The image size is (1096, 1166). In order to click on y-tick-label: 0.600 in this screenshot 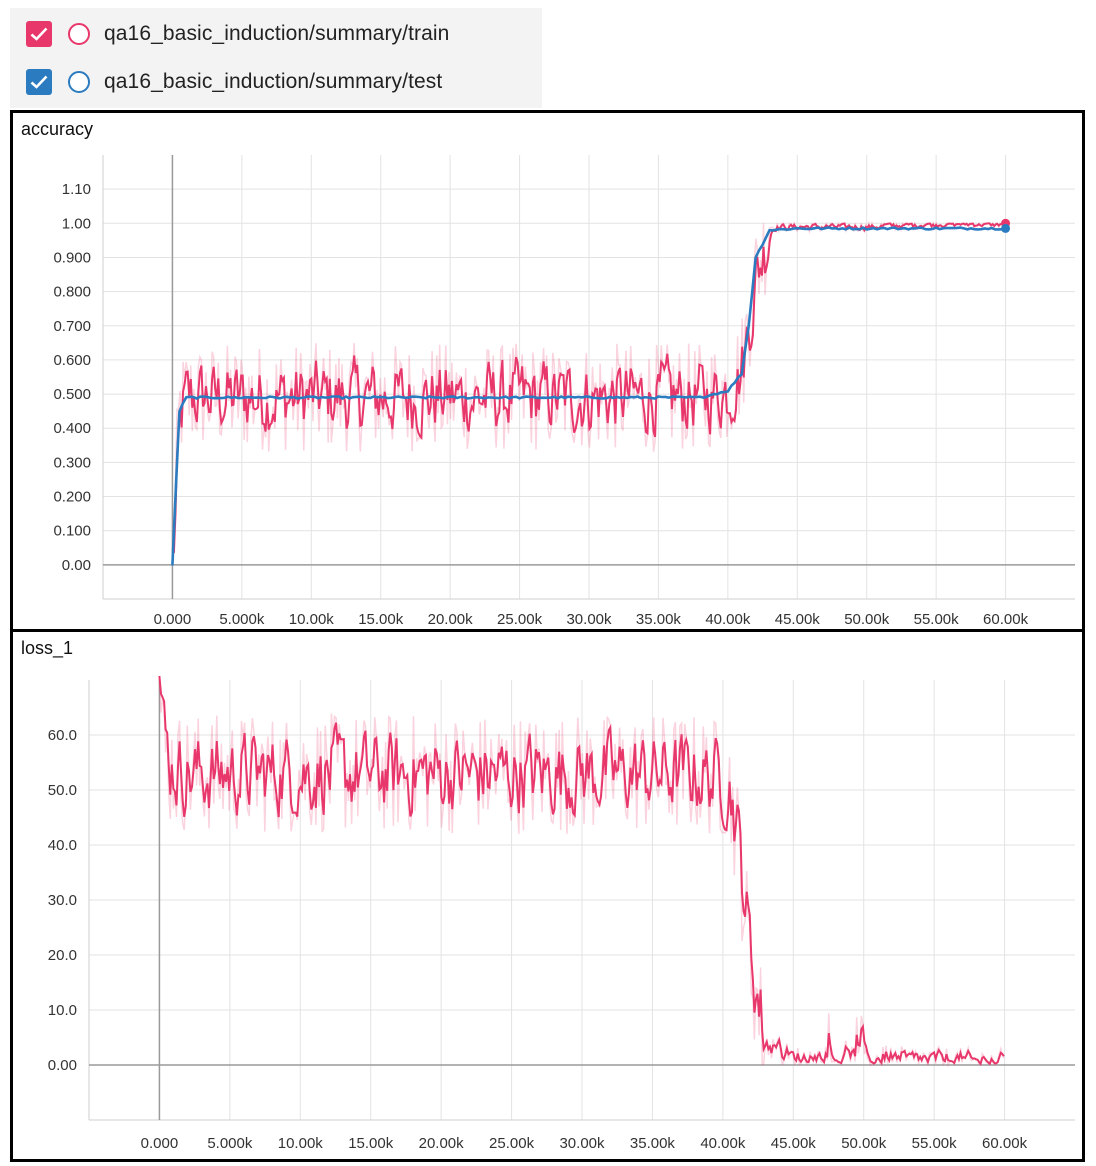, I will do `click(72, 360)`.